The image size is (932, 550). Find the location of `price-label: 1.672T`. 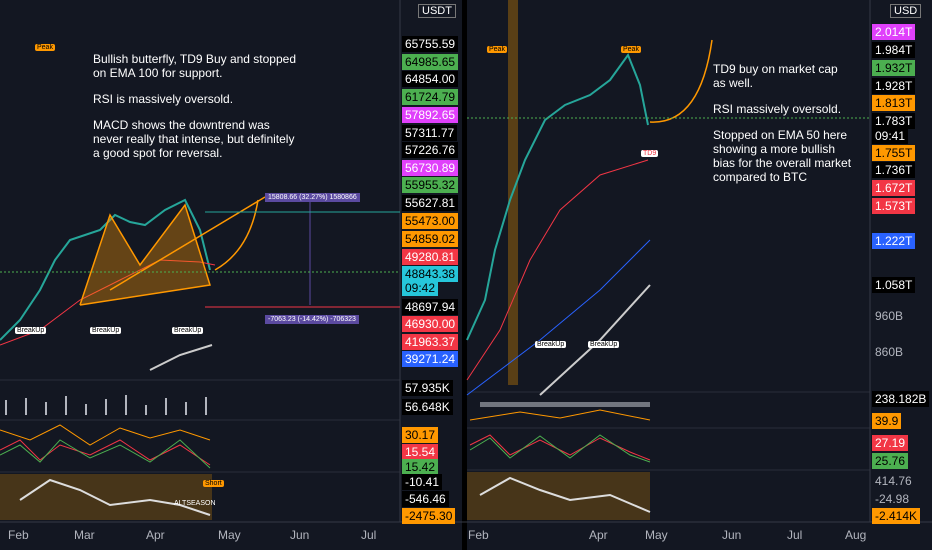

price-label: 1.672T is located at coordinates (894, 188).